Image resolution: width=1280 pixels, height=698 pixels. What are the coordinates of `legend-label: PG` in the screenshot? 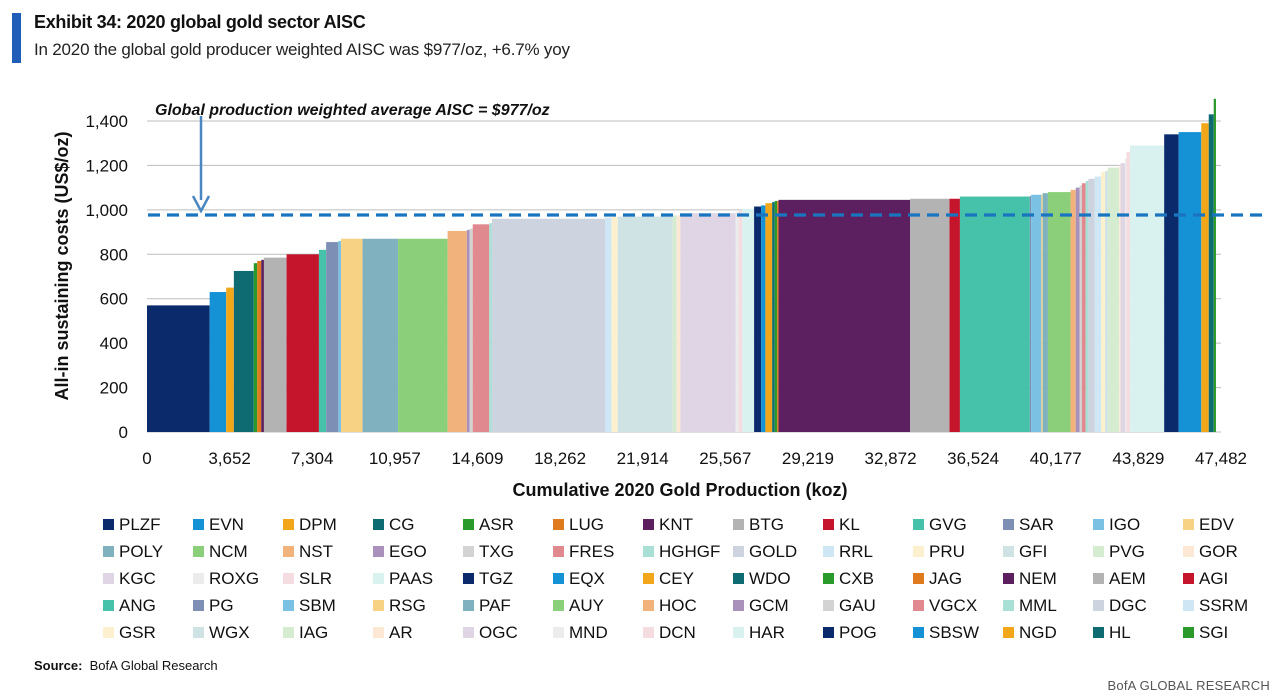 It's located at (221, 605).